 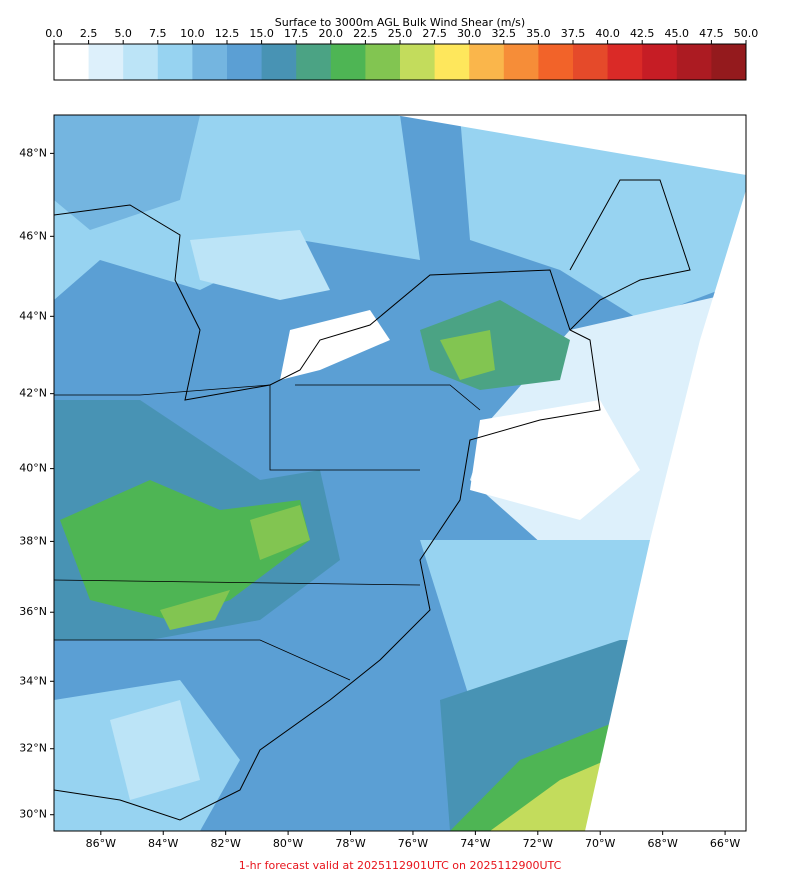 What do you see at coordinates (123, 33) in the screenshot?
I see `colorbar-tick-label: 5.0` at bounding box center [123, 33].